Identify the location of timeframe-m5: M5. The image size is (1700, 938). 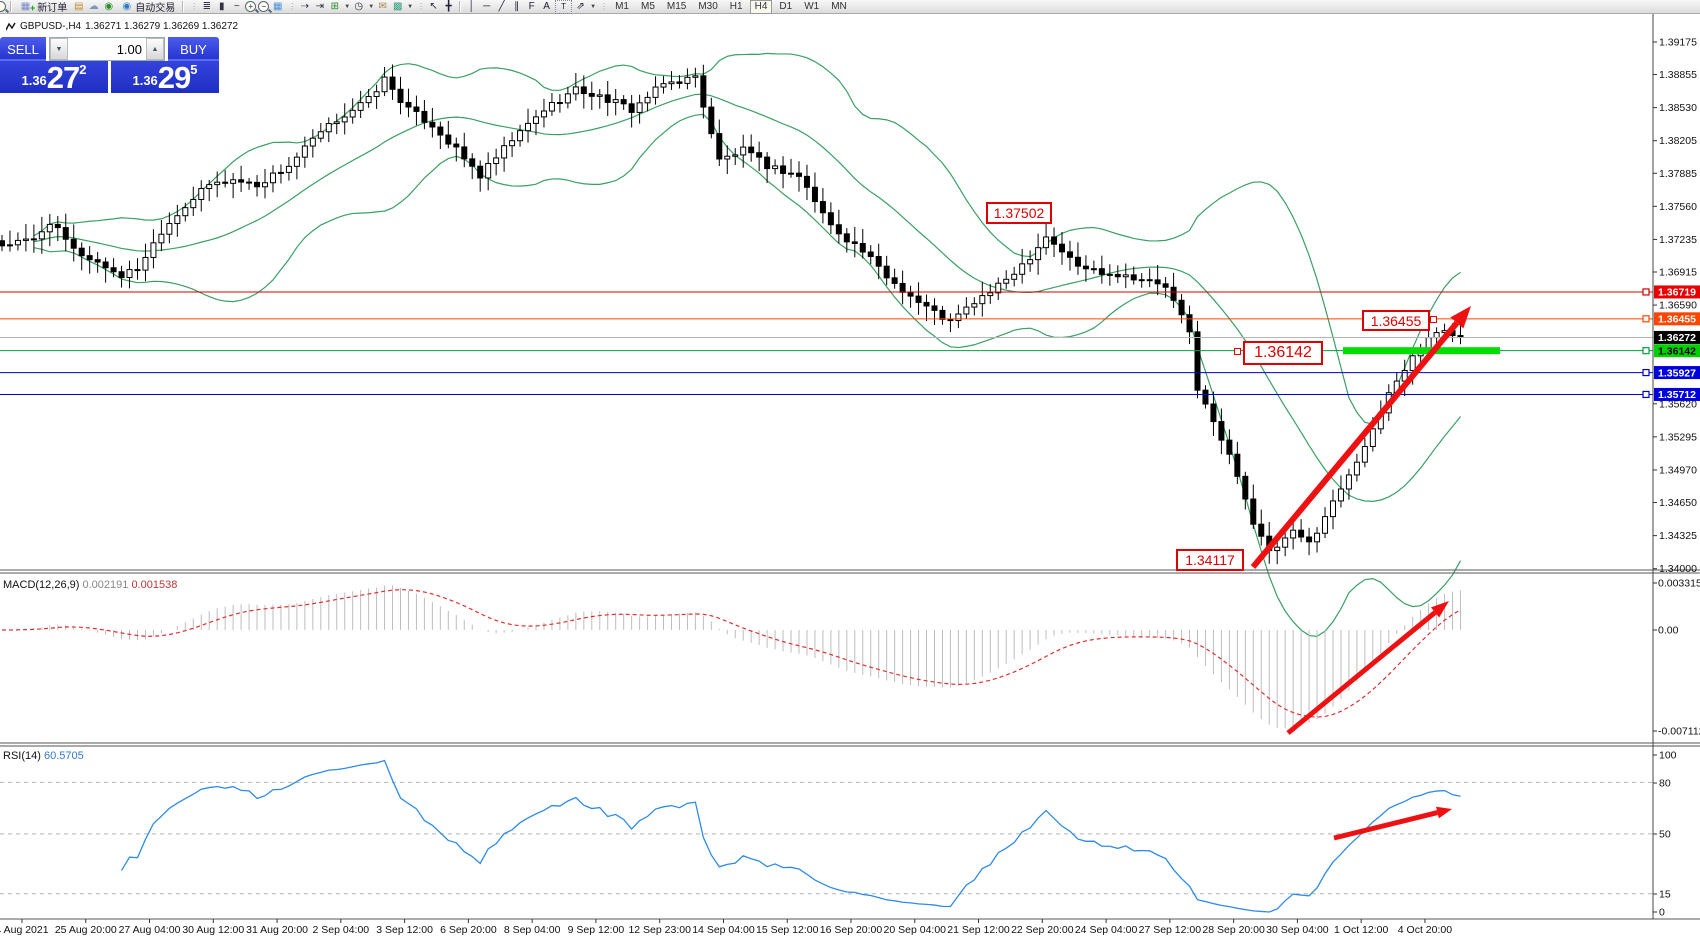
(647, 6).